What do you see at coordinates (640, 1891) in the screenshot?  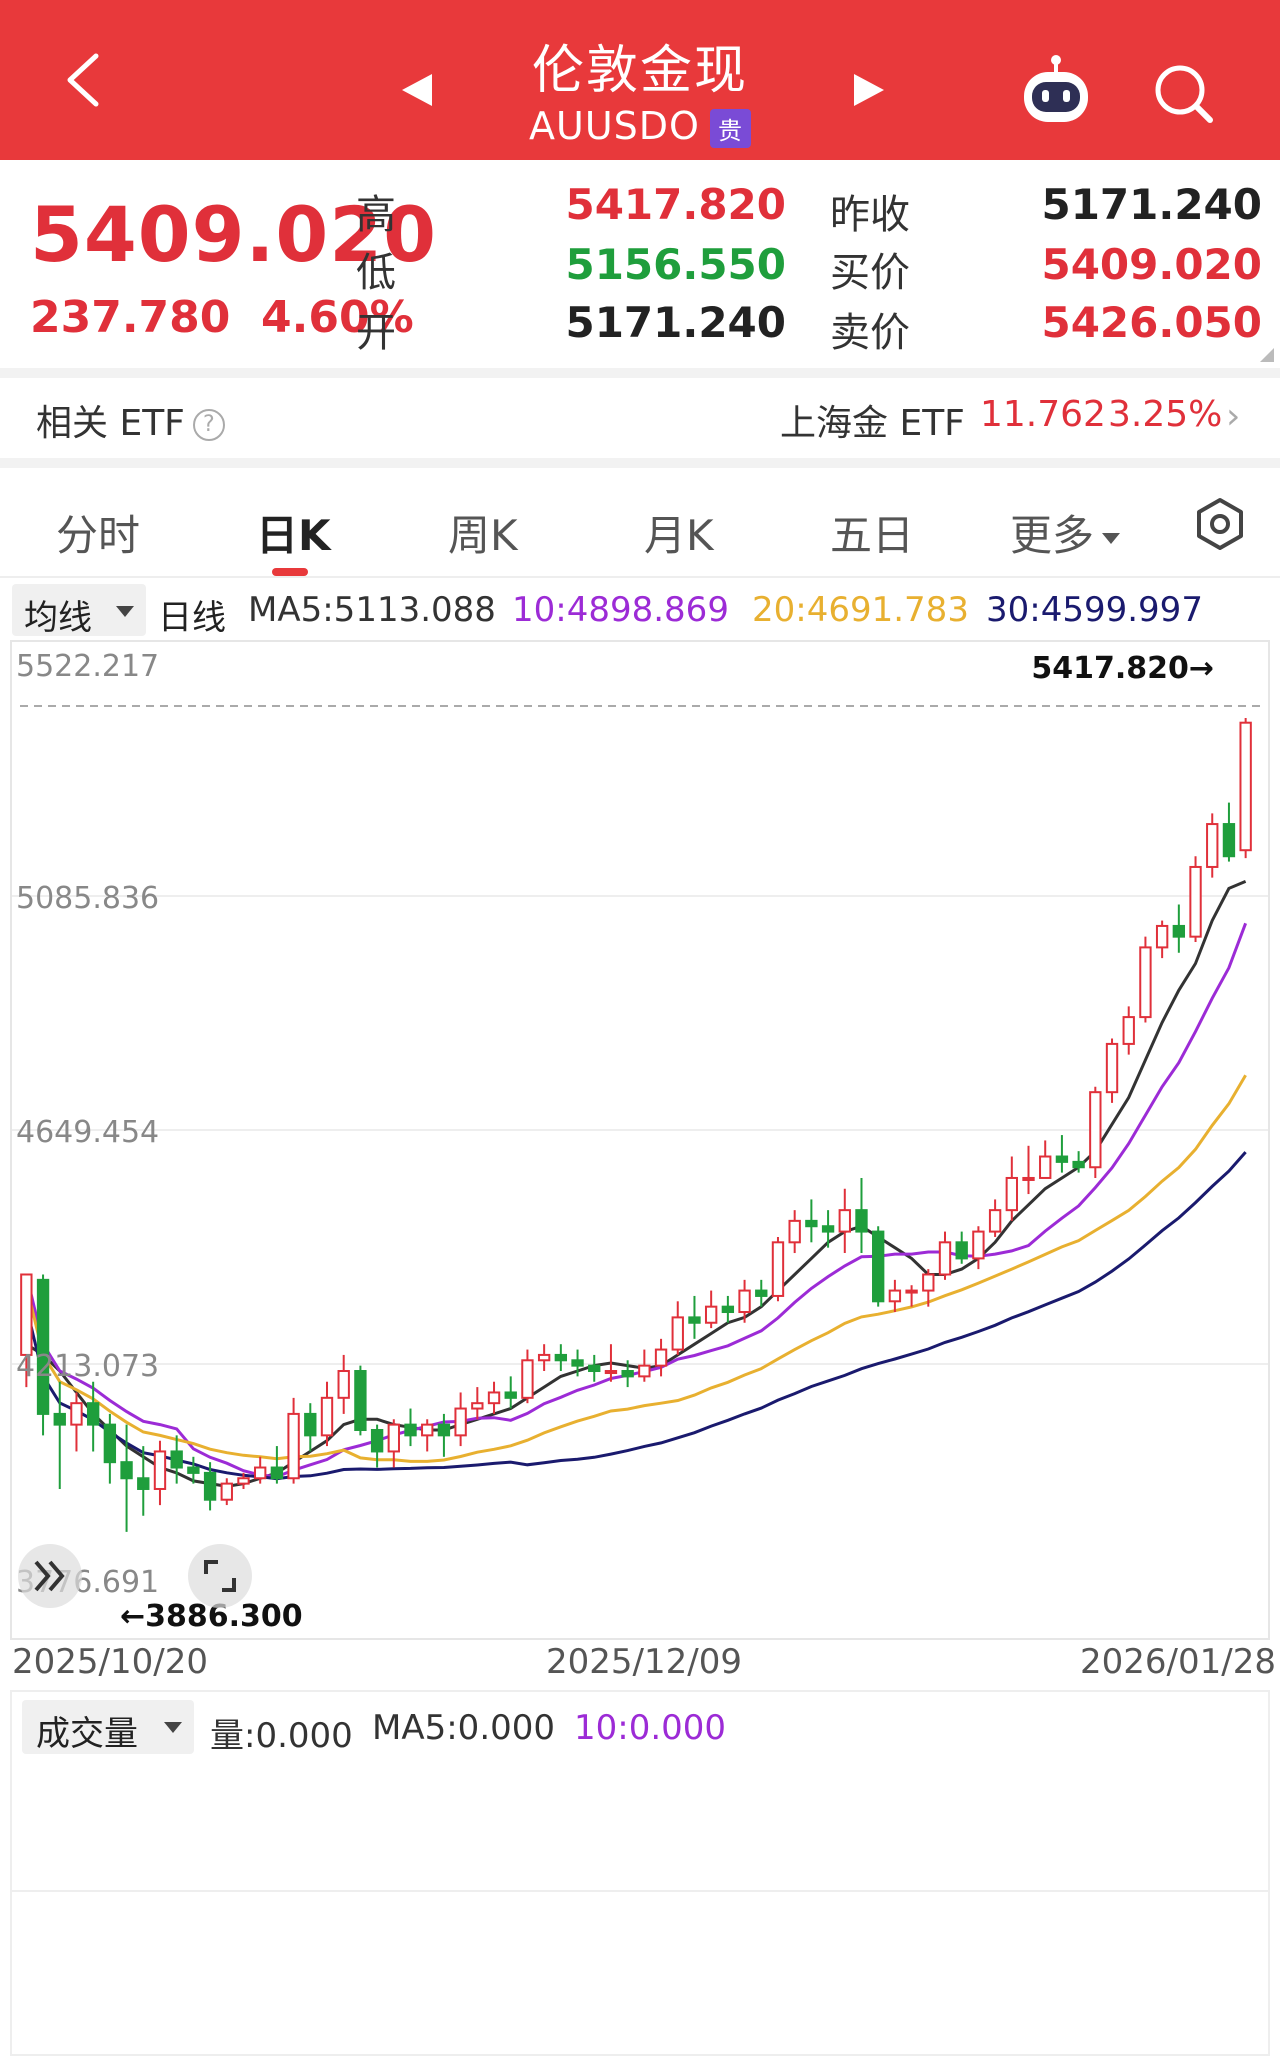 I see `volume-grid-line` at bounding box center [640, 1891].